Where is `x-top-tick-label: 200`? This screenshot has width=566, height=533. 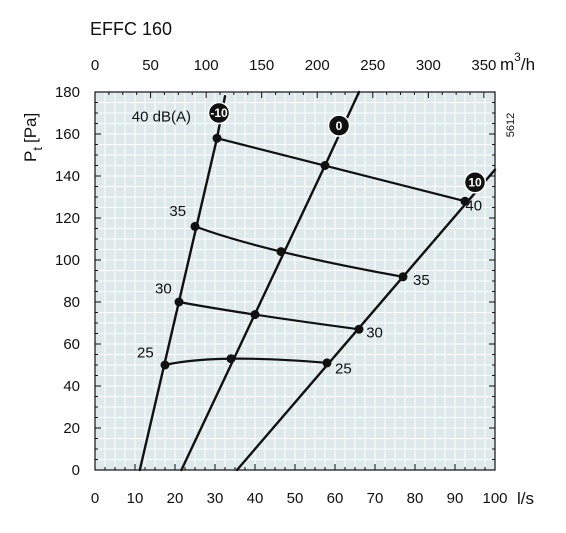
x-top-tick-label: 200 is located at coordinates (317, 65).